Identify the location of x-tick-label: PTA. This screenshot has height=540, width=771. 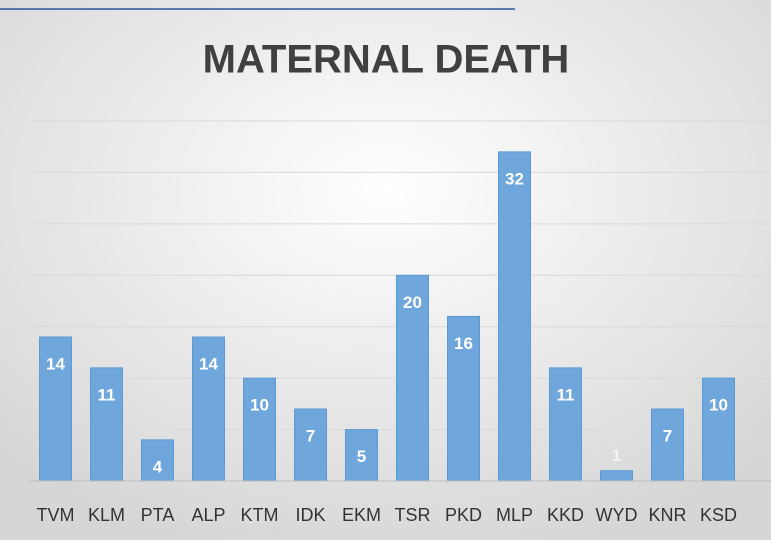
(158, 515).